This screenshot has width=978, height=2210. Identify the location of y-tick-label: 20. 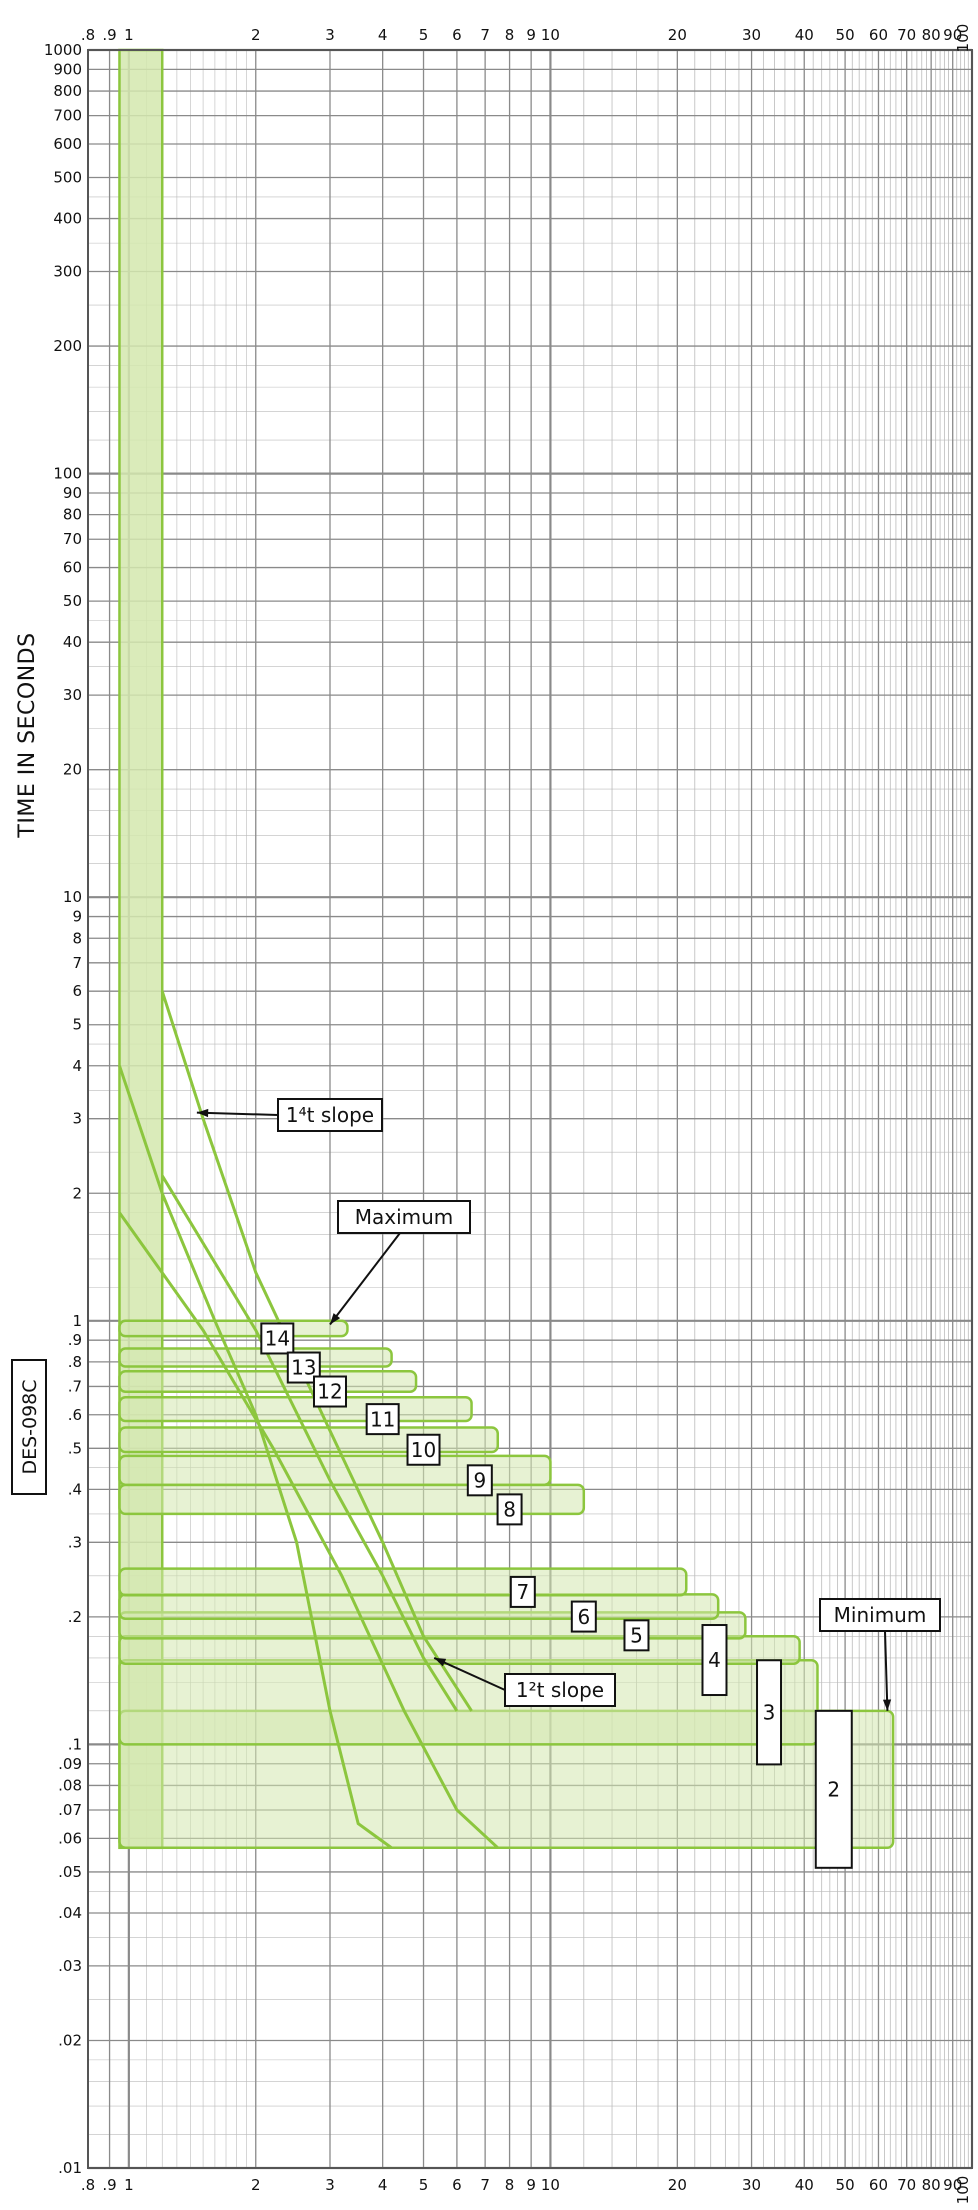
(72, 770).